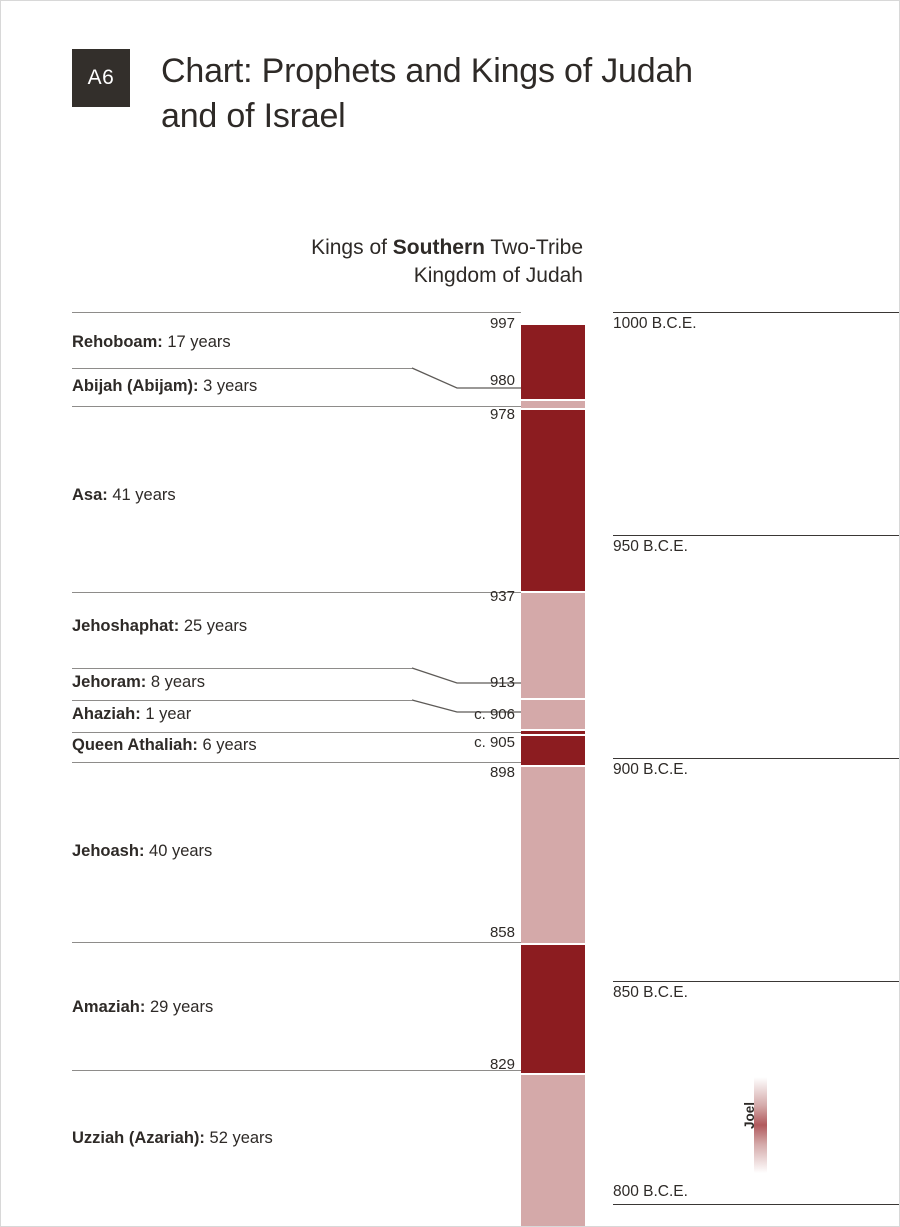 The image size is (900, 1227). What do you see at coordinates (213, 626) in the screenshot?
I see `reign-duration: 25 years` at bounding box center [213, 626].